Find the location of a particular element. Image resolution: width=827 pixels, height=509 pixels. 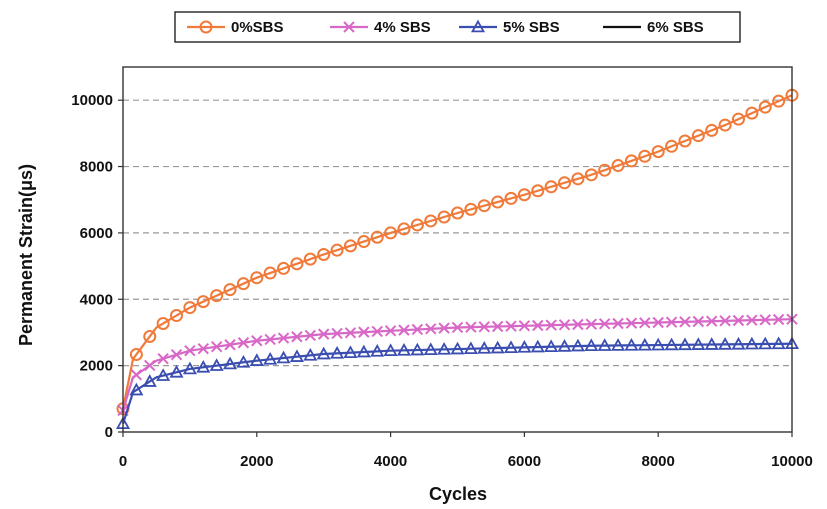

y-tick-label-0: 0 is located at coordinates (109, 432).